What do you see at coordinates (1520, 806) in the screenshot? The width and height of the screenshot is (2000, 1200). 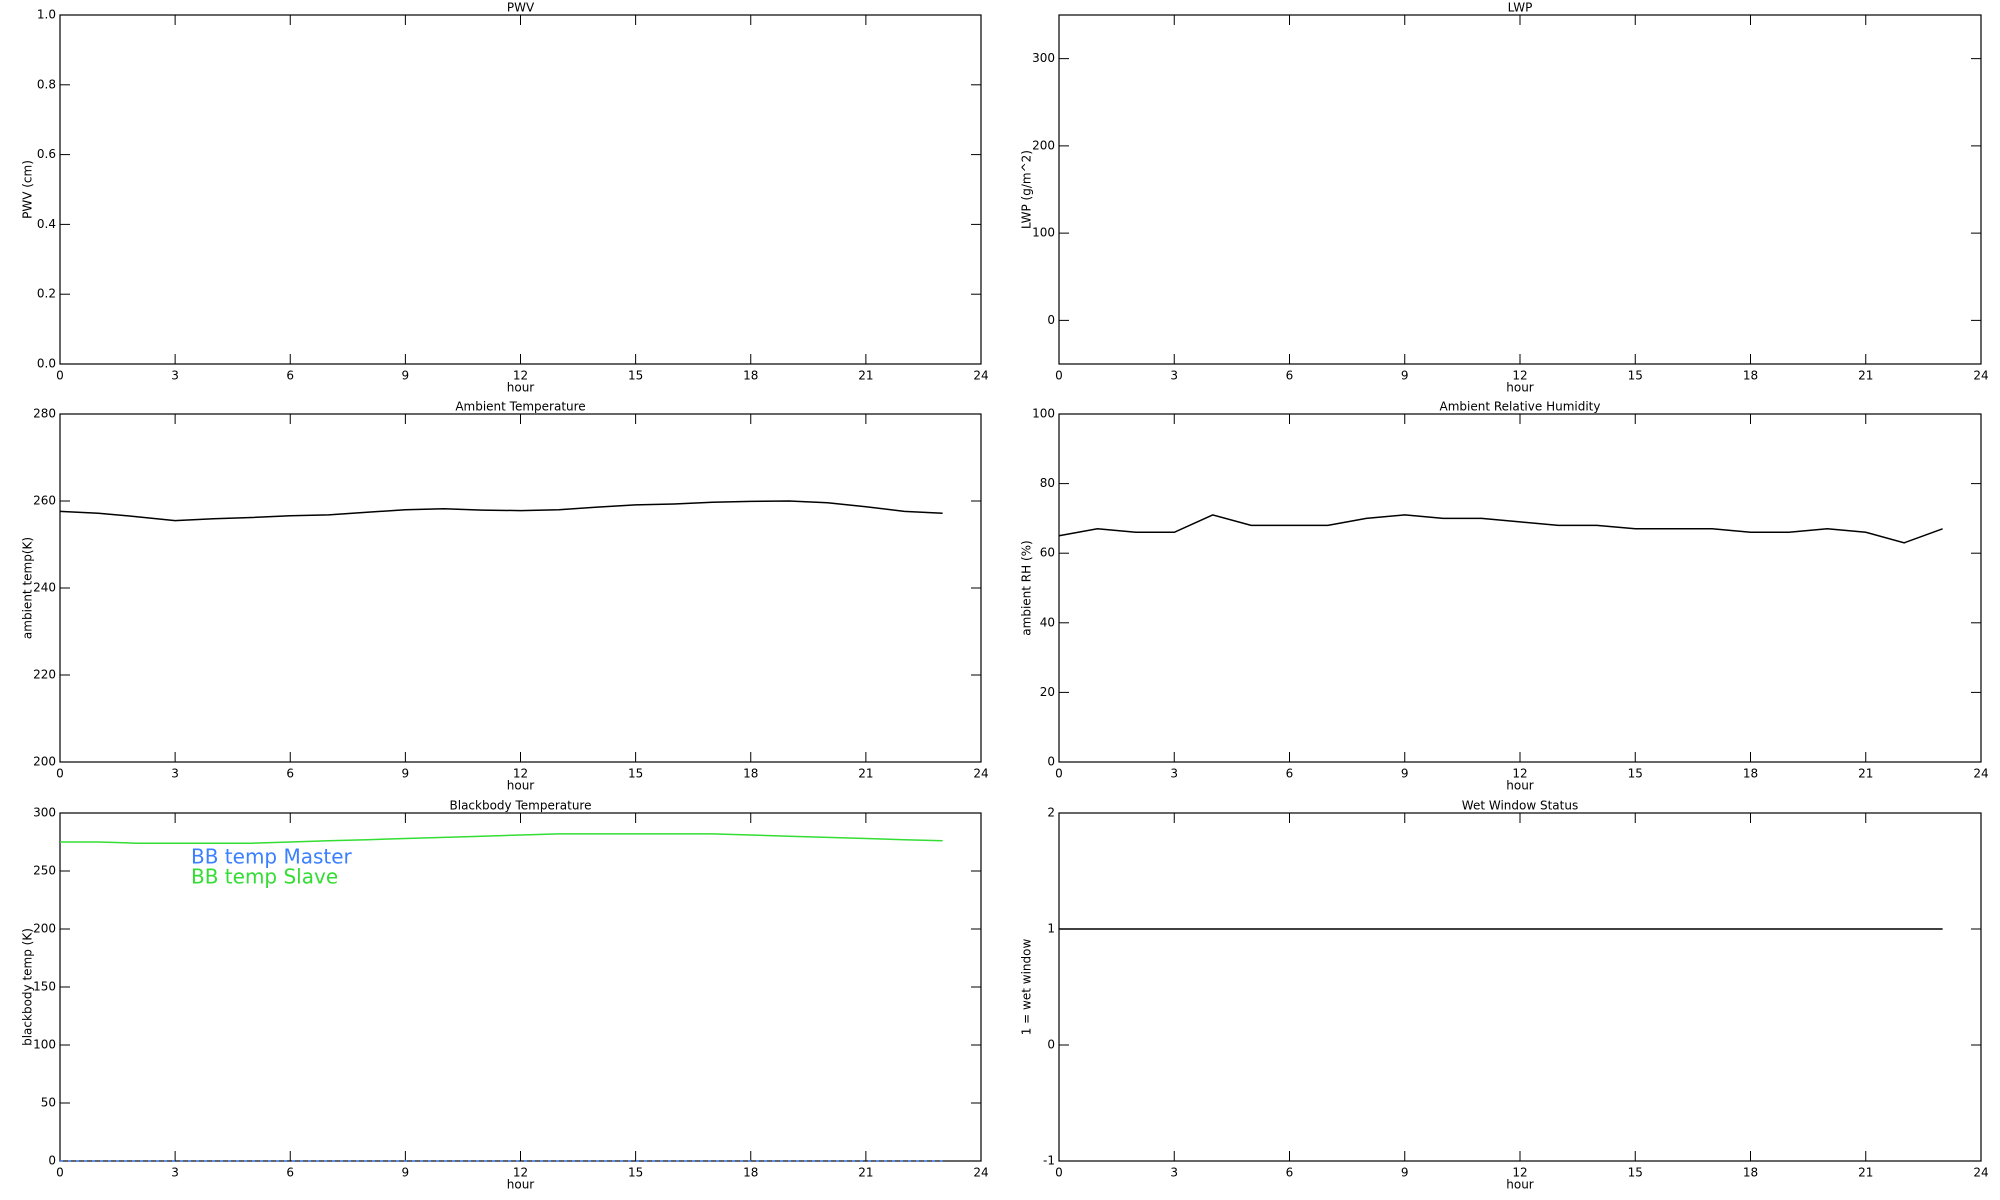 I see `chart-title: Wet Window Status` at bounding box center [1520, 806].